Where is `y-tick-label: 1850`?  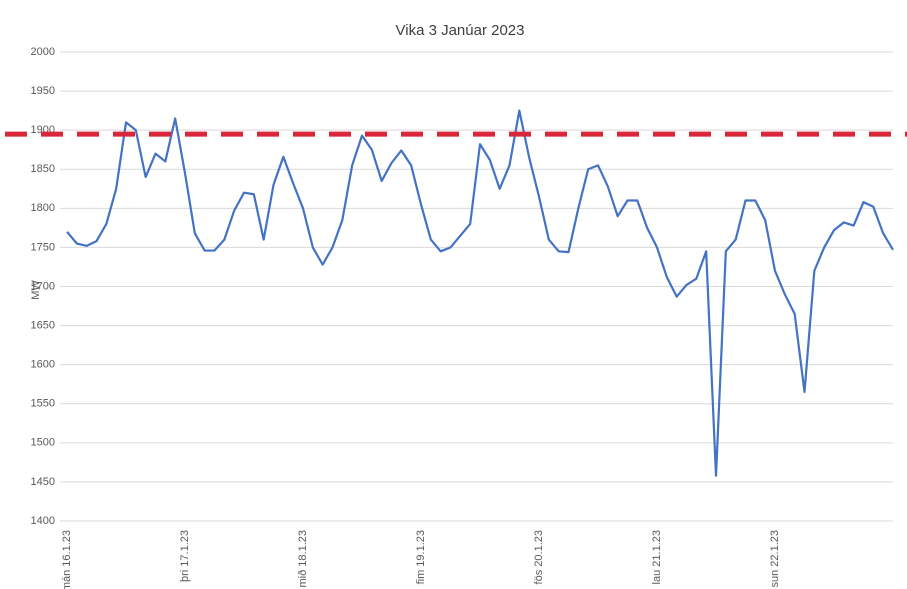 y-tick-label: 1850 is located at coordinates (43, 169).